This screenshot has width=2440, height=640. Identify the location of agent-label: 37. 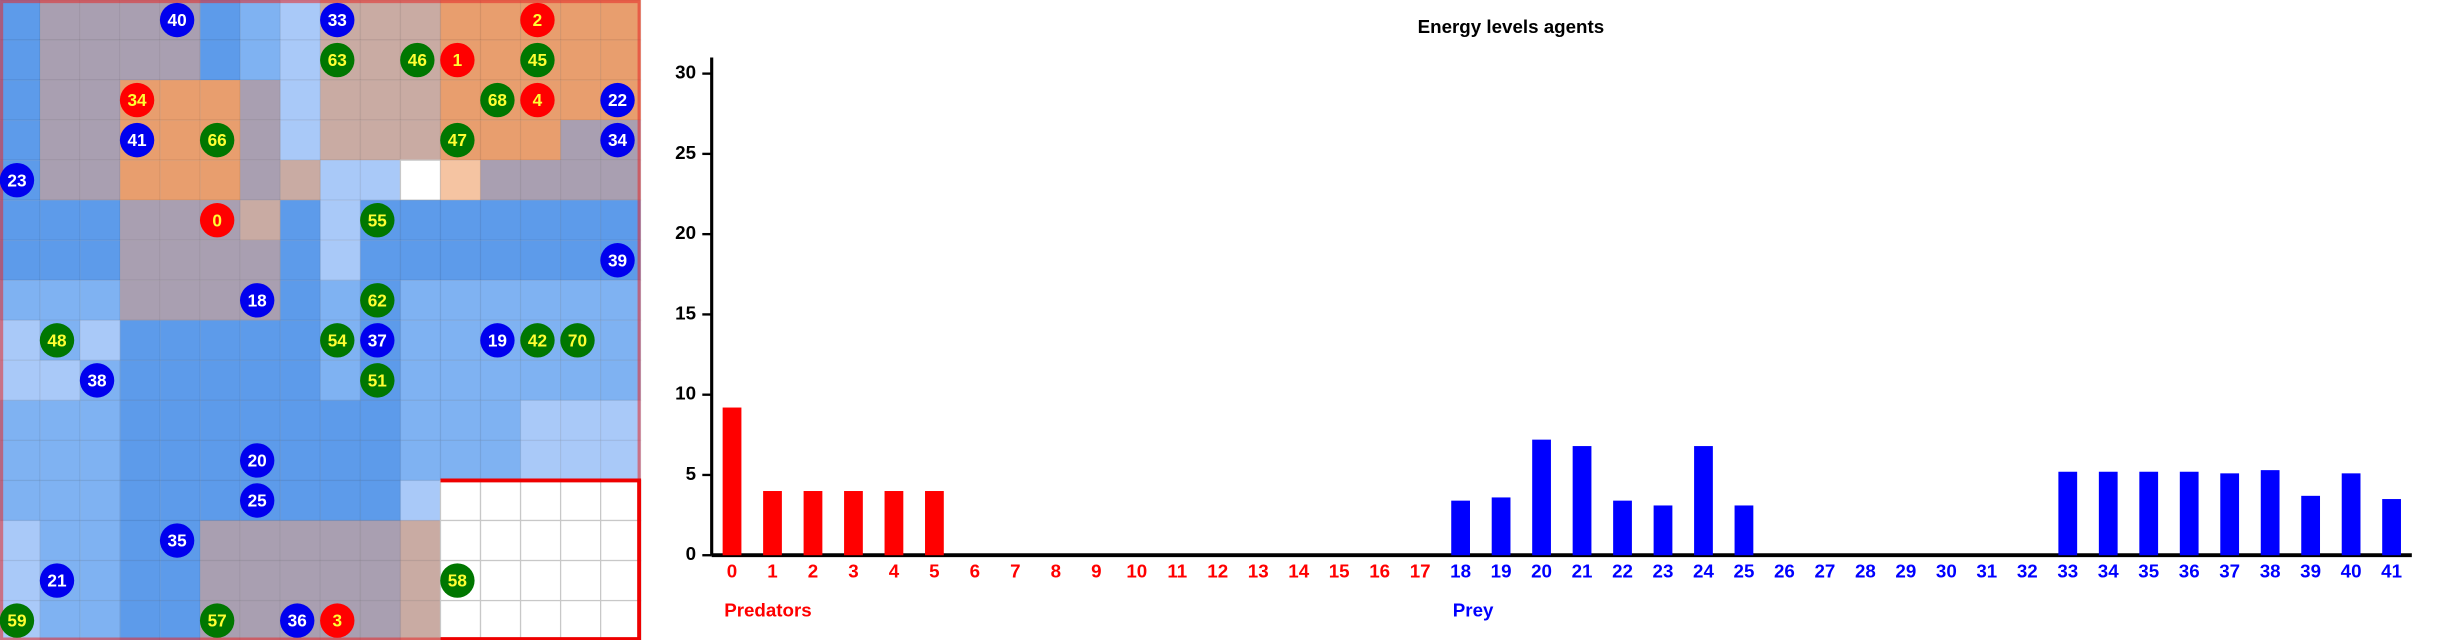
(377, 340).